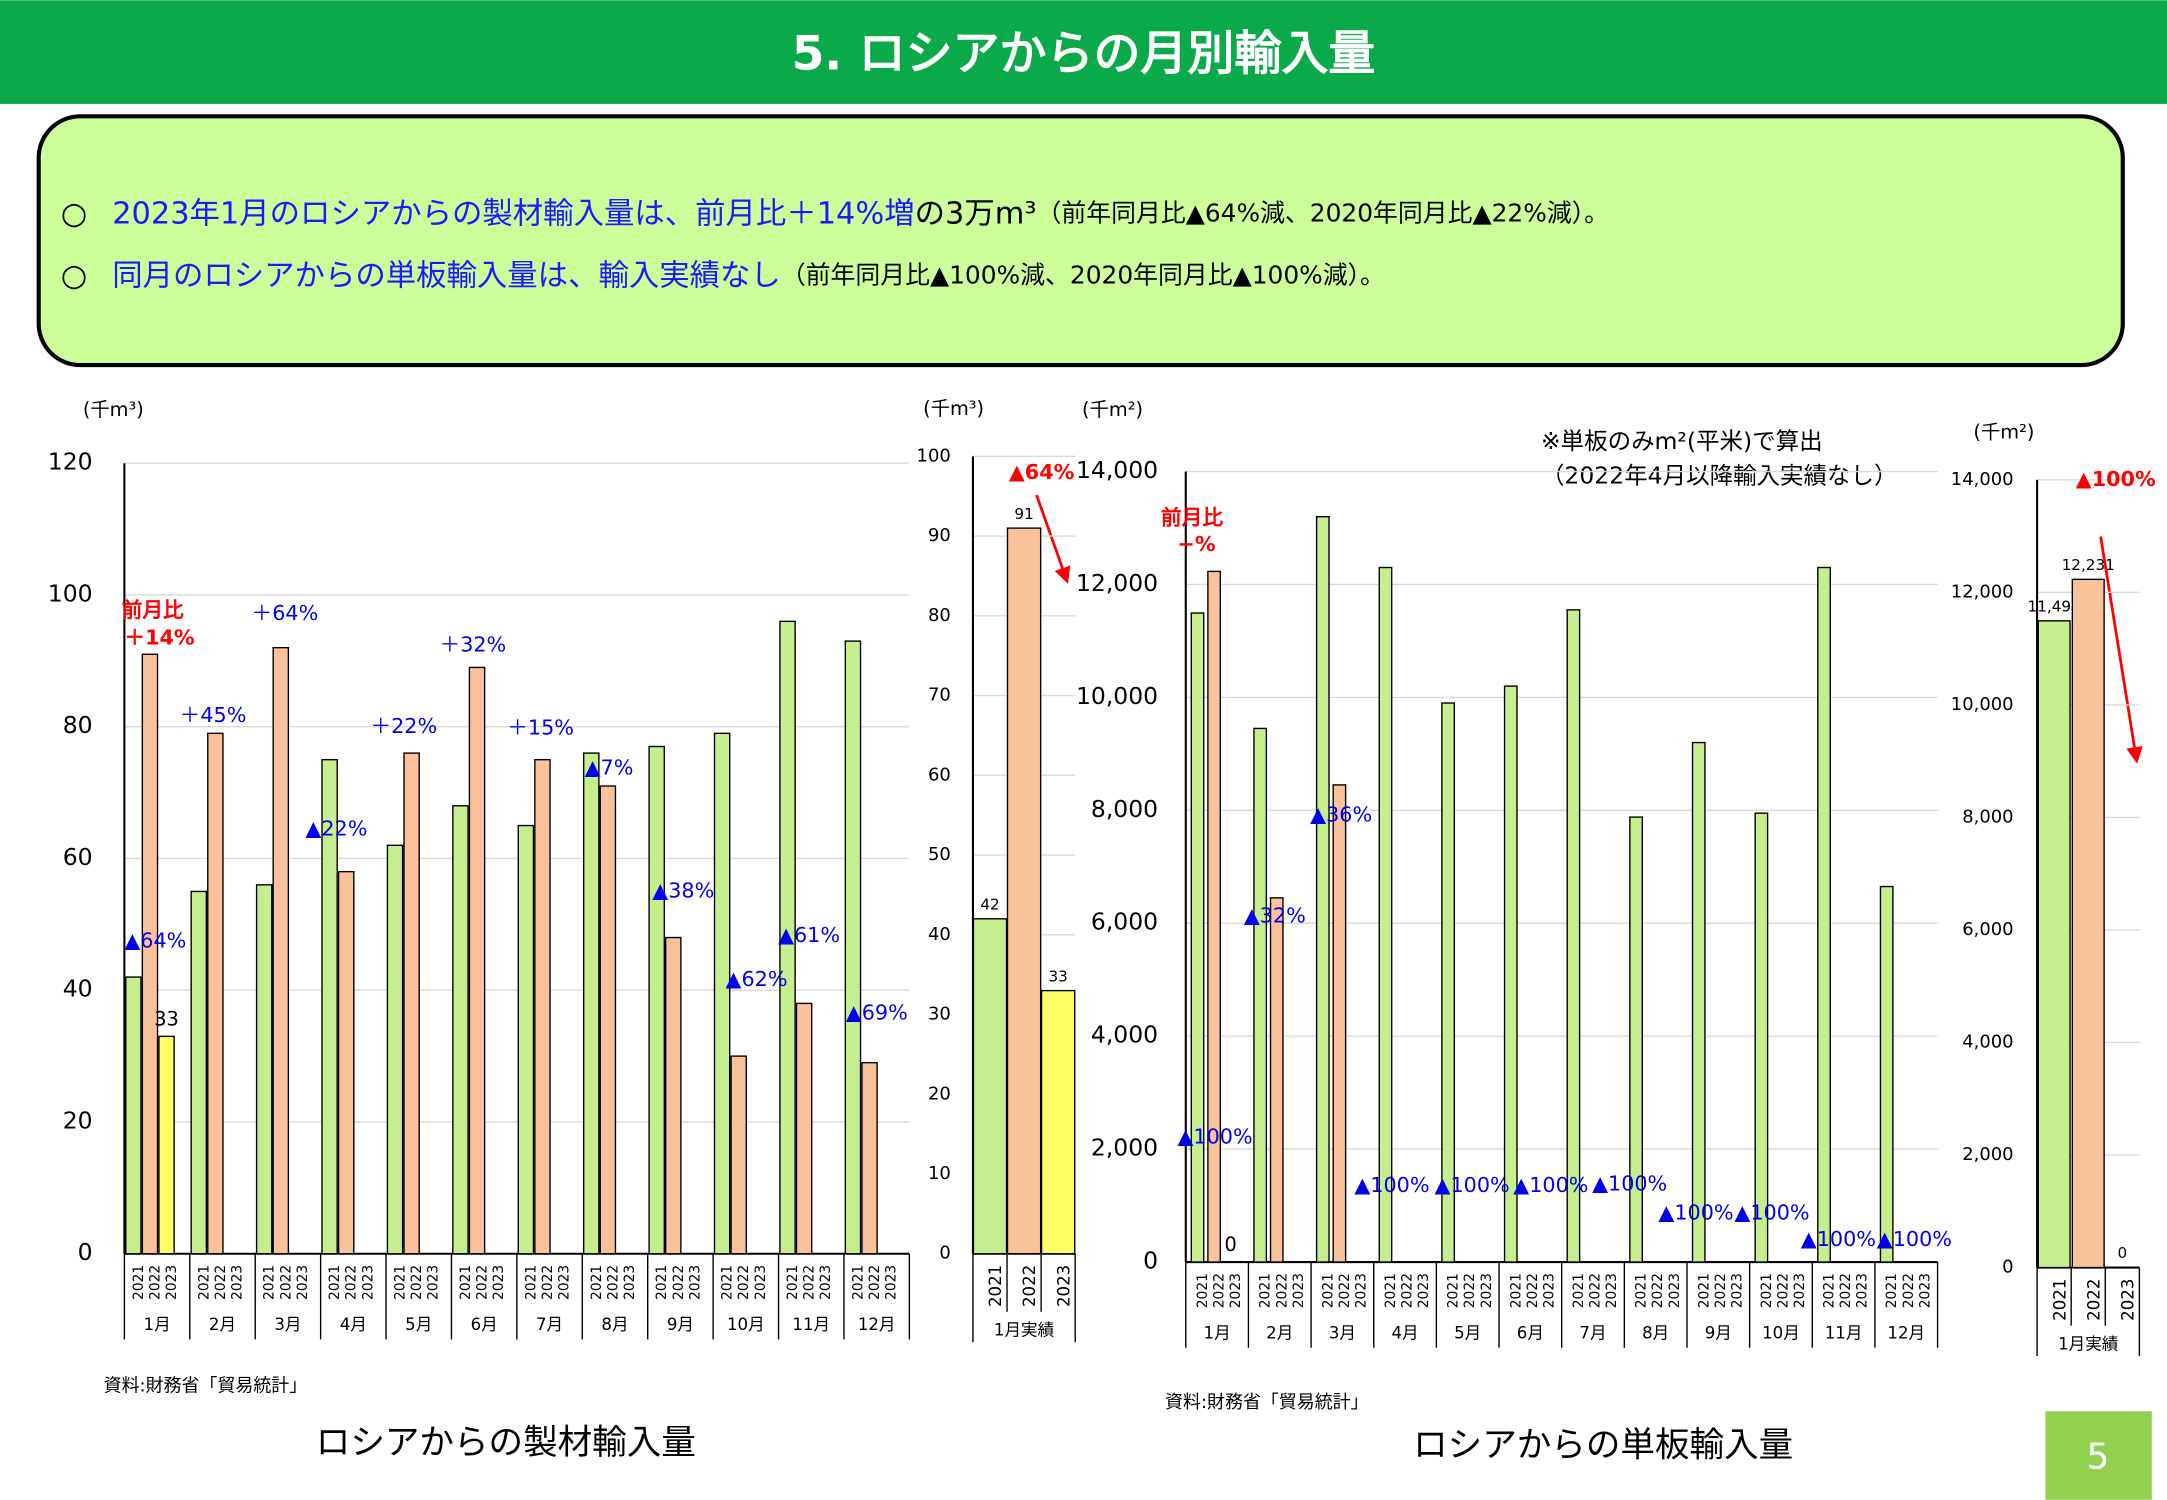  I want to click on month-label: 4月, so click(353, 1324).